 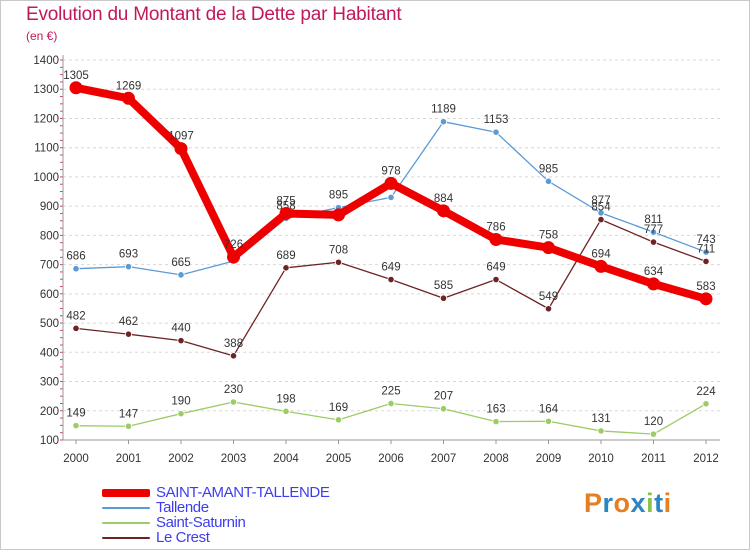 I want to click on data-label-saint-saturnin: 169, so click(x=338, y=408).